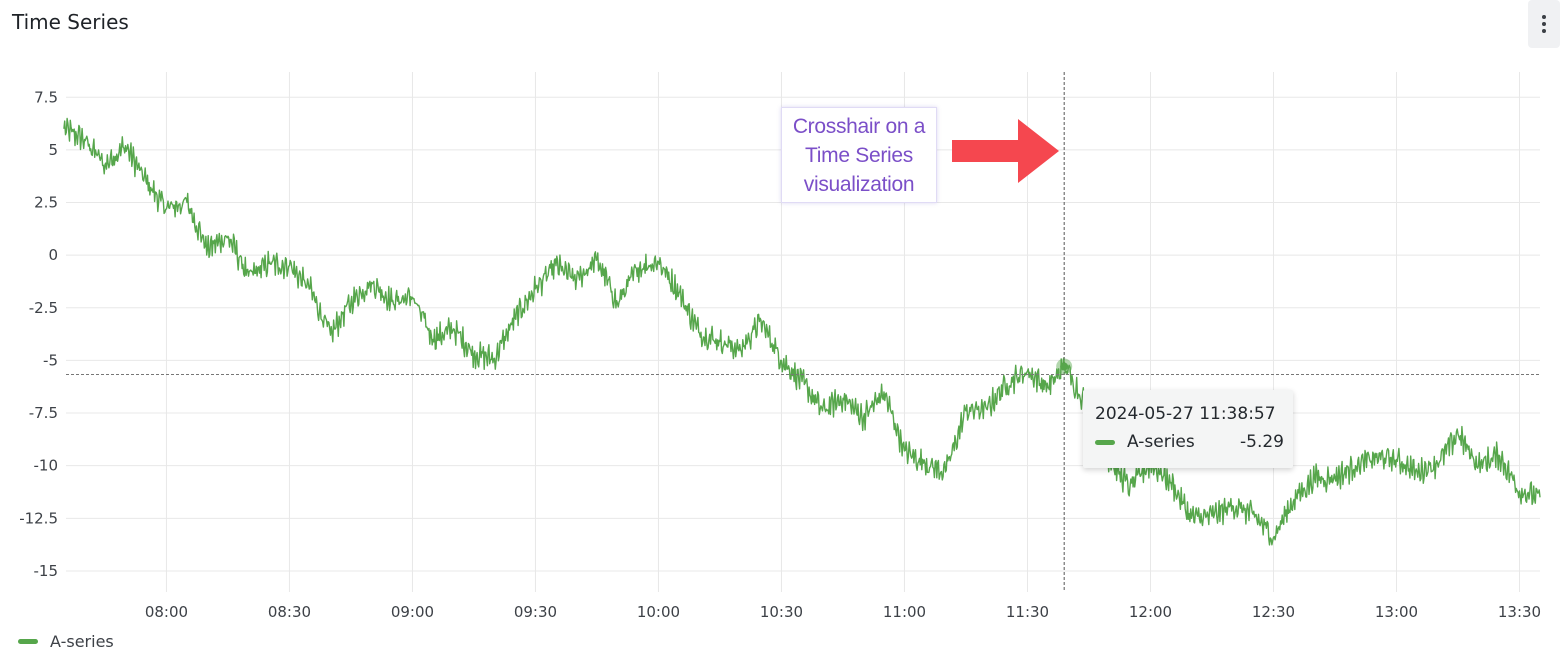 This screenshot has height=659, width=1560. I want to click on tooltip-series-row: A-series, so click(1145, 442).